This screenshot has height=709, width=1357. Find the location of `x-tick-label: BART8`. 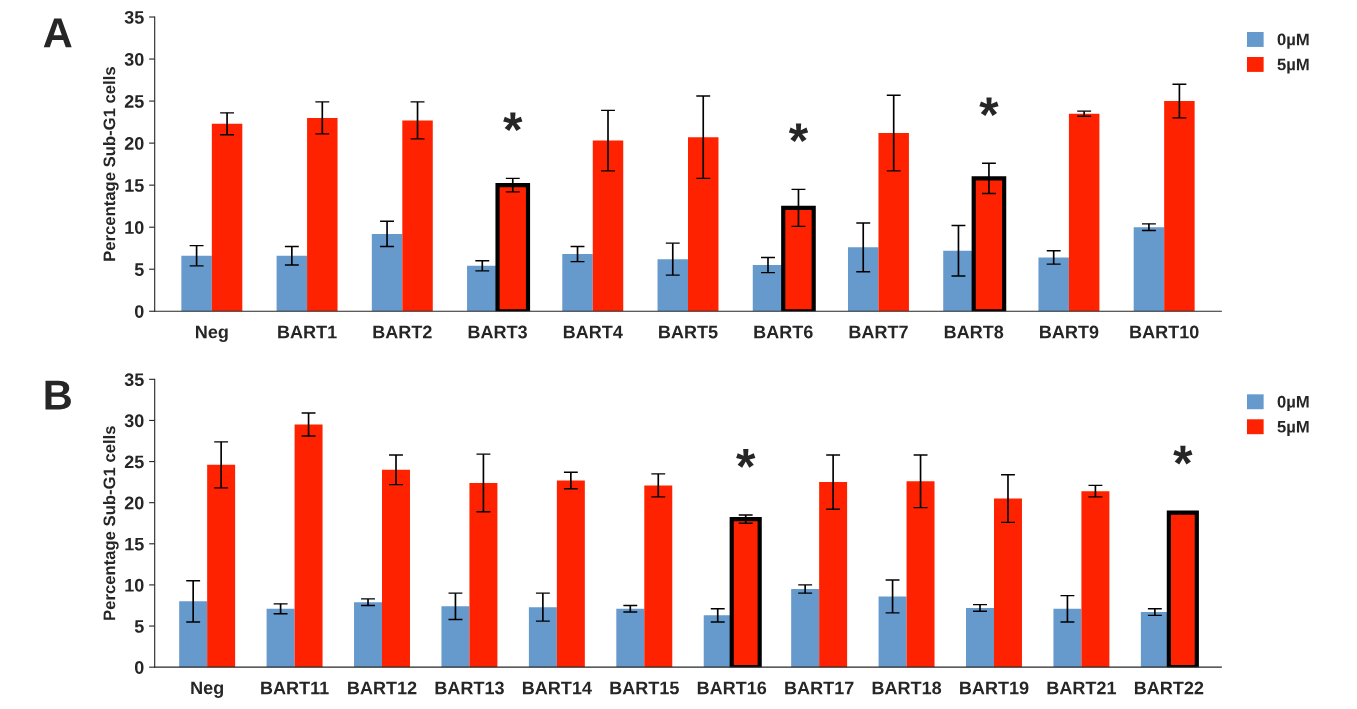

x-tick-label: BART8 is located at coordinates (974, 332).